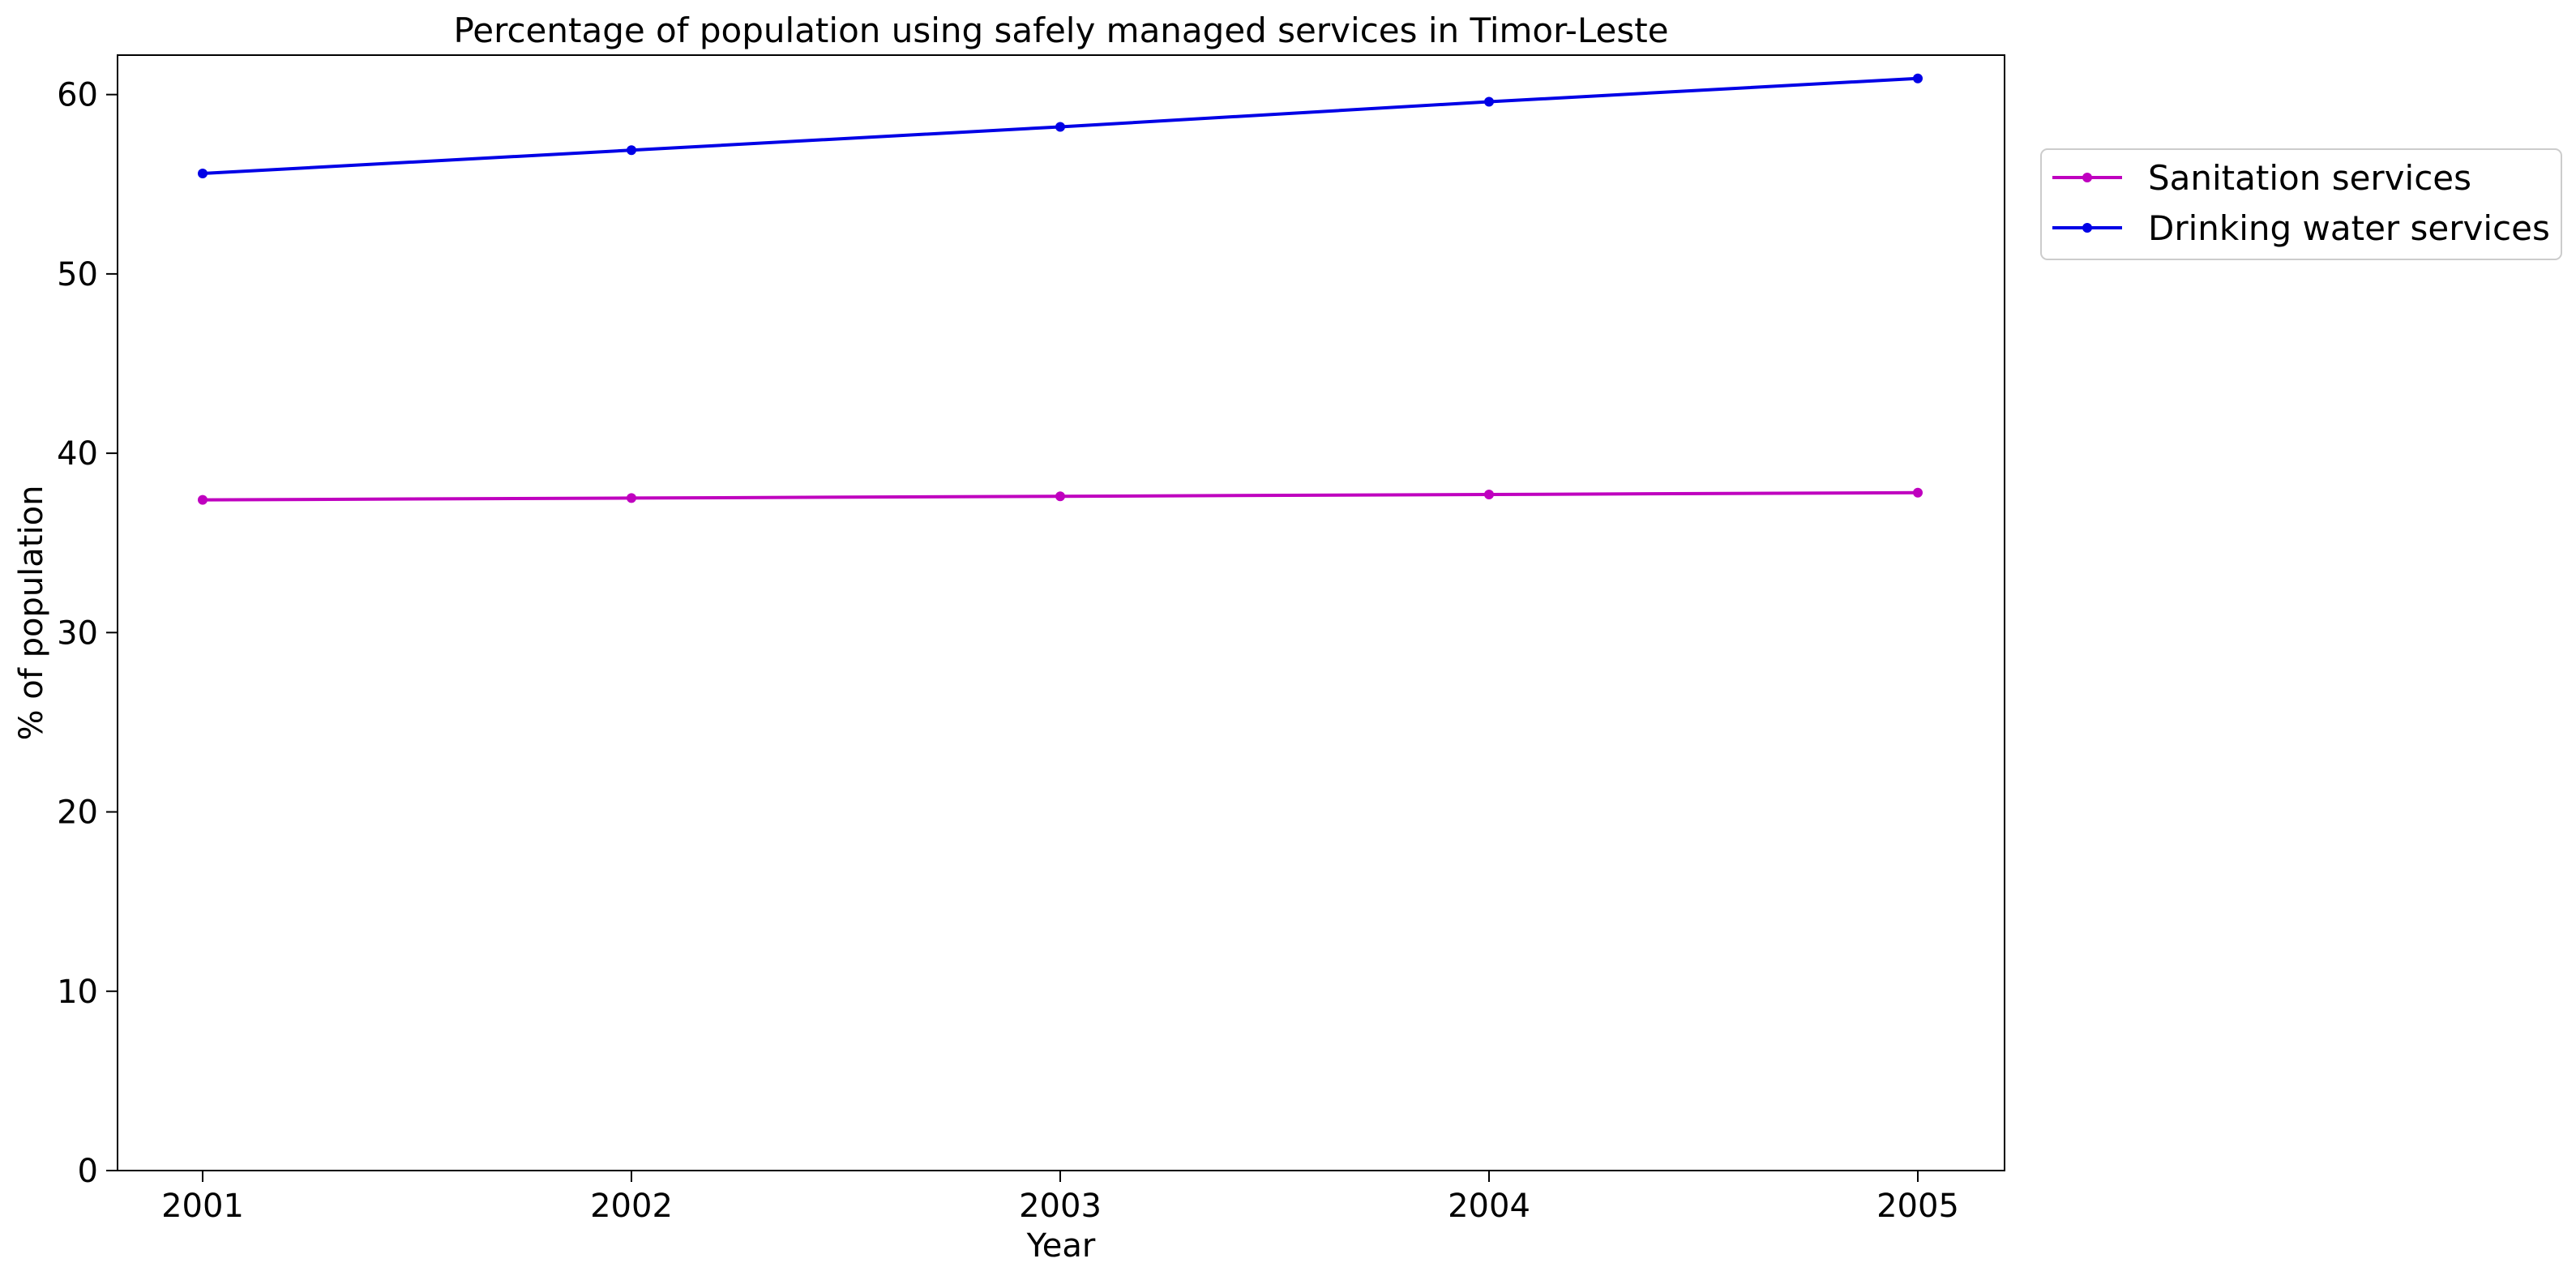 This screenshot has height=1280, width=2576. Describe the element at coordinates (77, 275) in the screenshot. I see `y-tick-label: 50` at that location.